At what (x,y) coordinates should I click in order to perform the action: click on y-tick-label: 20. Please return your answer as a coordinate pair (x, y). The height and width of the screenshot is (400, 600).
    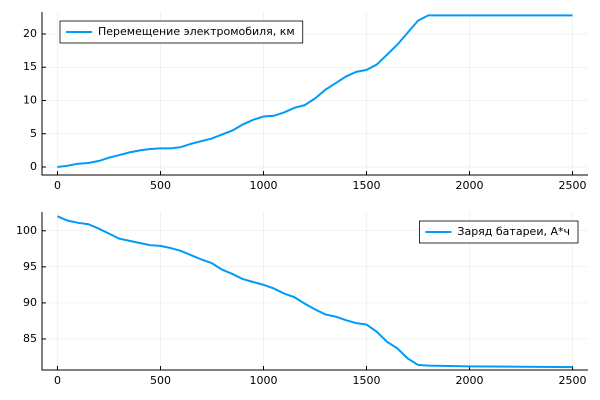
    Looking at the image, I should click on (30, 33).